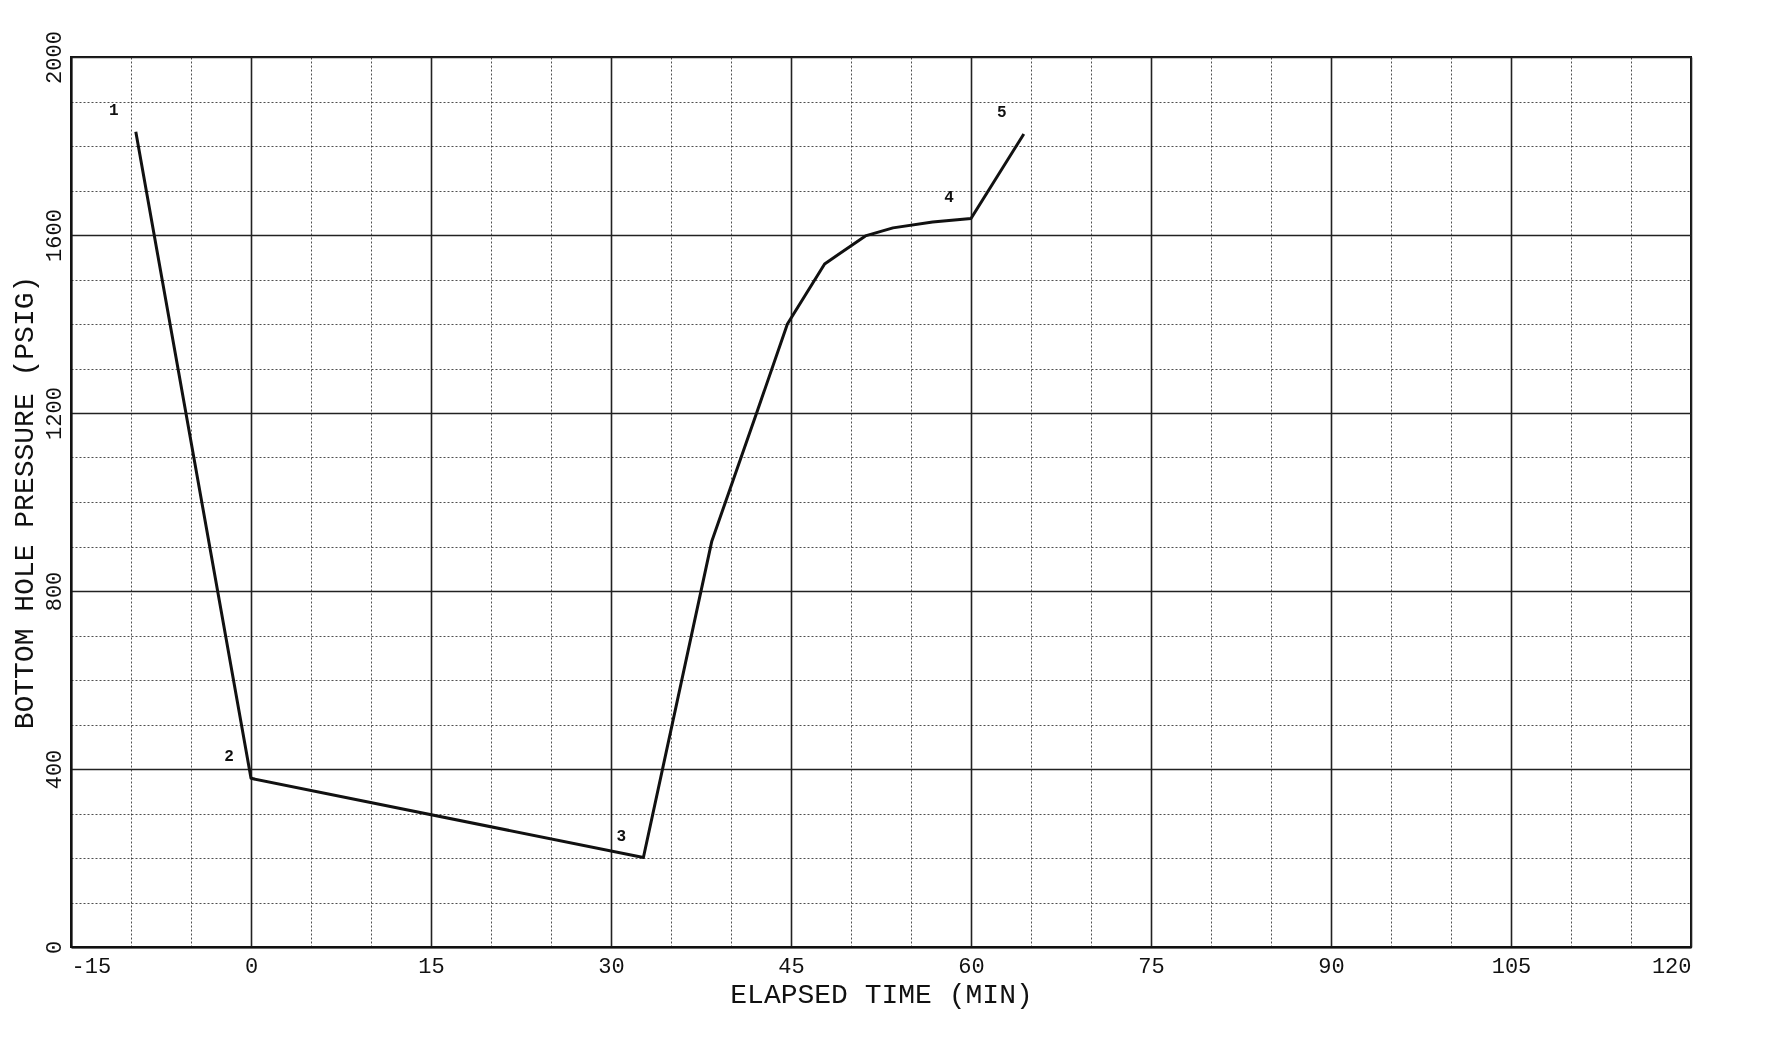  Describe the element at coordinates (251, 967) in the screenshot. I see `x-tick-label: 0` at that location.